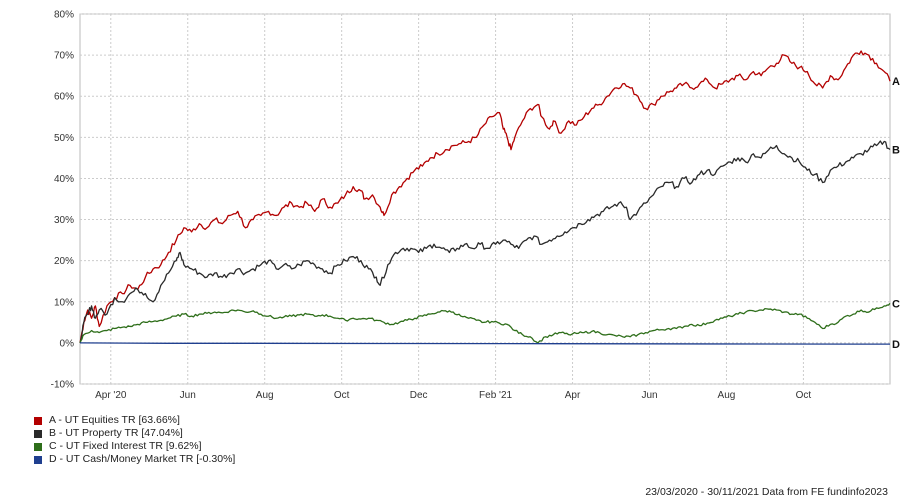 The width and height of the screenshot is (900, 501). I want to click on legend-item-d: D - UT Cash/Money Market TR [-0.30%], so click(134, 459).